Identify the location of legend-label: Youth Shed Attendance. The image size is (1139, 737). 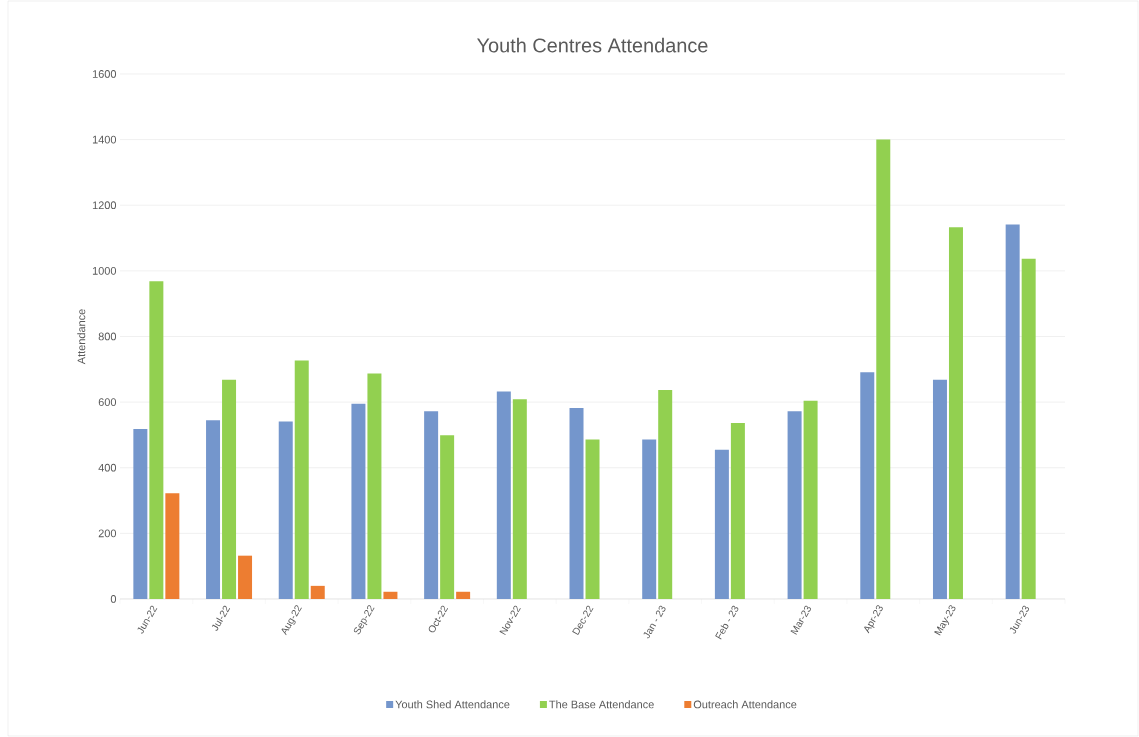
(452, 704).